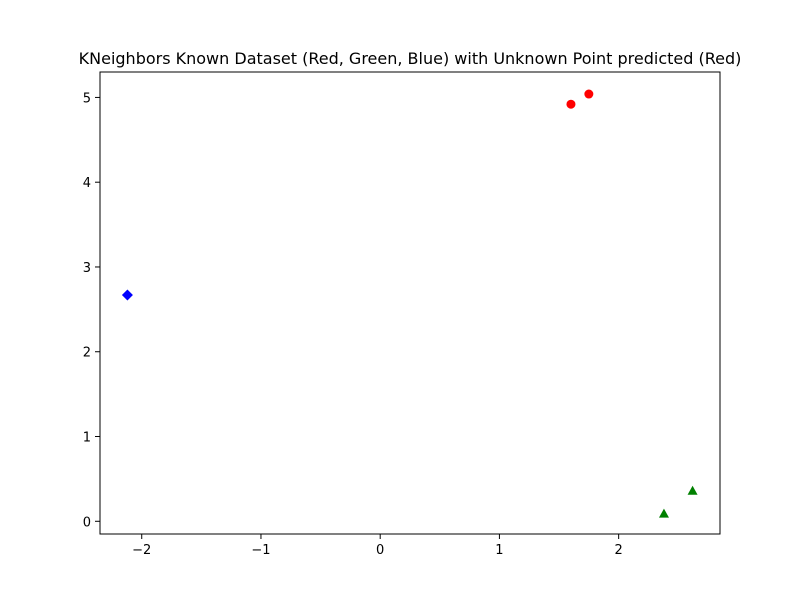 The width and height of the screenshot is (800, 600). I want to click on x-tick-label: 1, so click(499, 550).